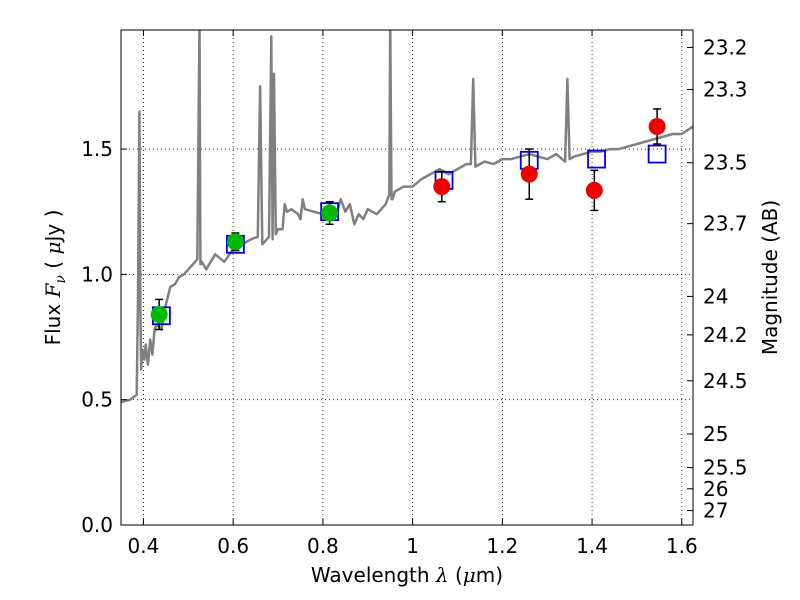 The image size is (800, 600). Describe the element at coordinates (97, 149) in the screenshot. I see `y-tick-label: 1.5` at that location.